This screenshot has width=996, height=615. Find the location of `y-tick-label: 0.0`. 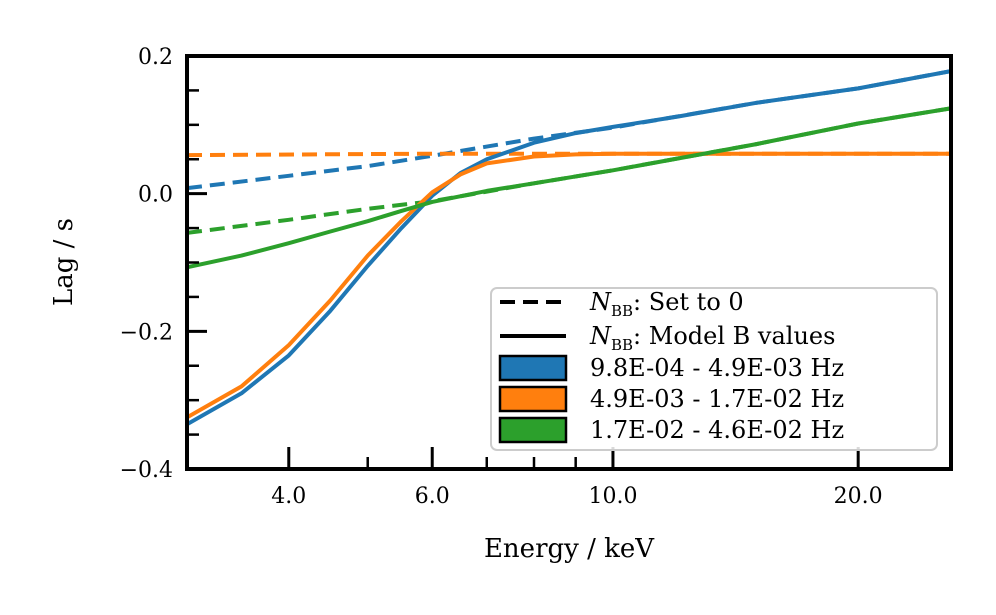

y-tick-label: 0.0 is located at coordinates (155, 195).